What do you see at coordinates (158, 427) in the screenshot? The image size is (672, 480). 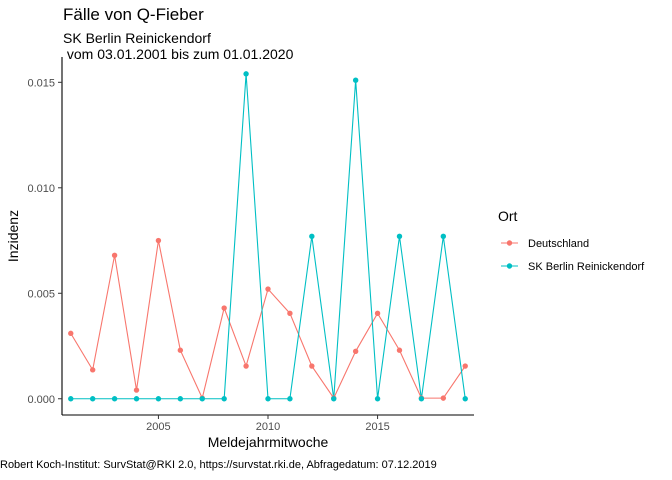 I see `x-tick-label: 2005` at bounding box center [158, 427].